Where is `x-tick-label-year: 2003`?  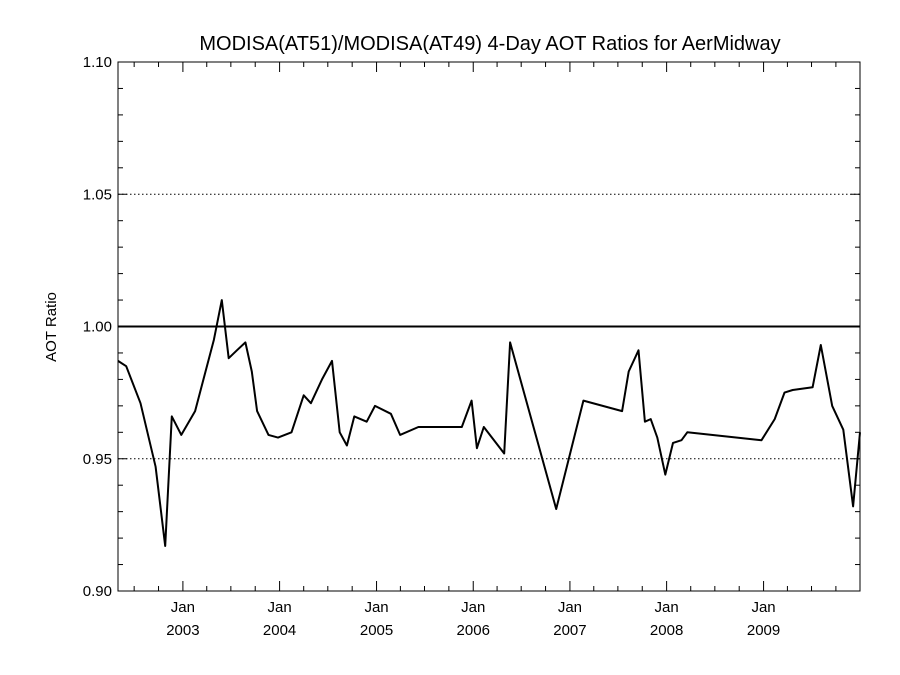 x-tick-label-year: 2003 is located at coordinates (182, 630).